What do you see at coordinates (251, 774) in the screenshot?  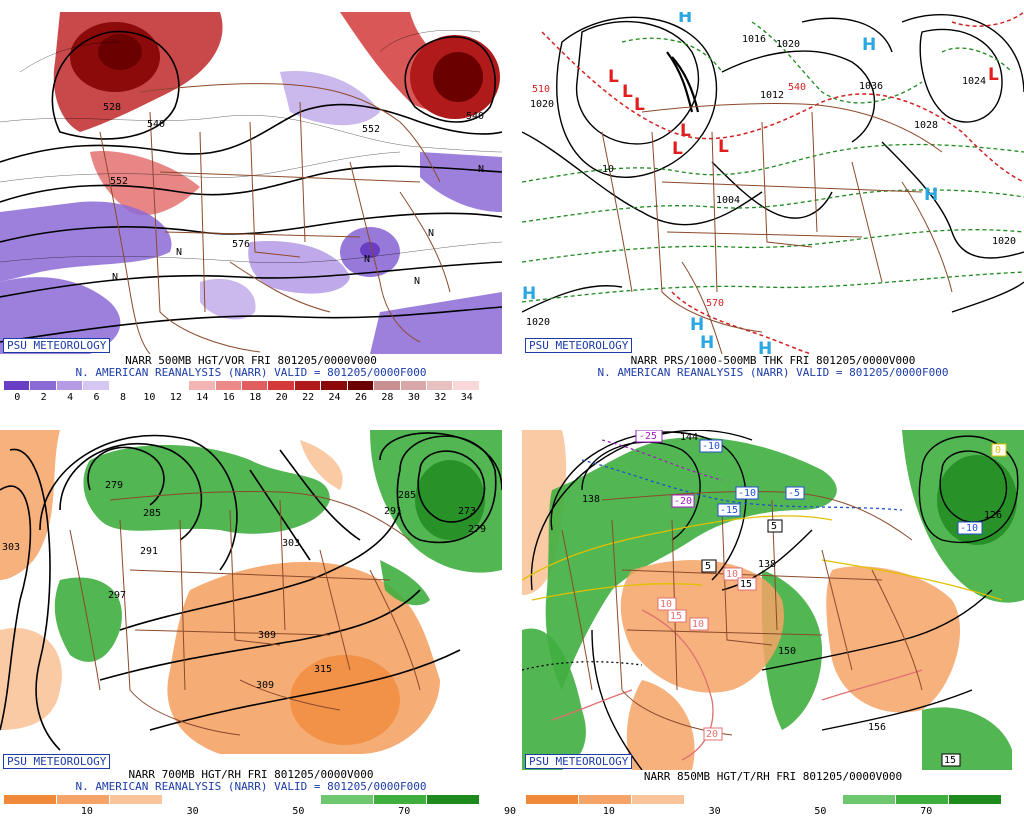 I see `panel-caption-product: NARR 700MB HGT/RH FRI 801205/0000V000` at bounding box center [251, 774].